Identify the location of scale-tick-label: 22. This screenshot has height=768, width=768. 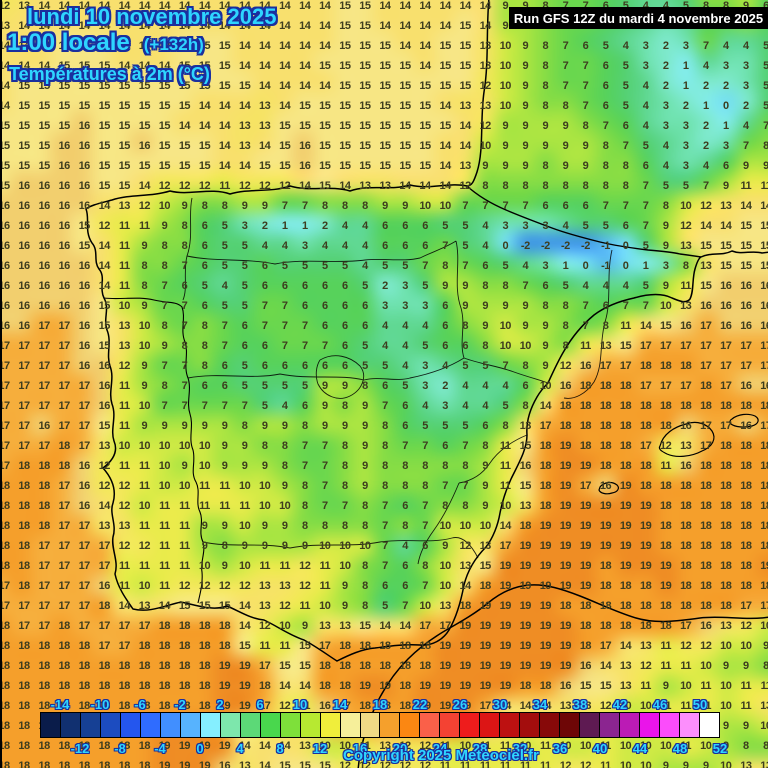
(420, 704).